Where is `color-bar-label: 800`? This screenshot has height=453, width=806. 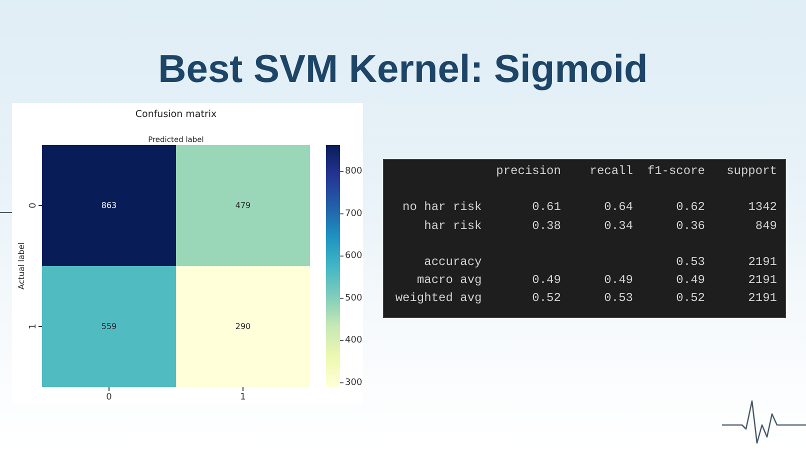
color-bar-label: 800 is located at coordinates (353, 171).